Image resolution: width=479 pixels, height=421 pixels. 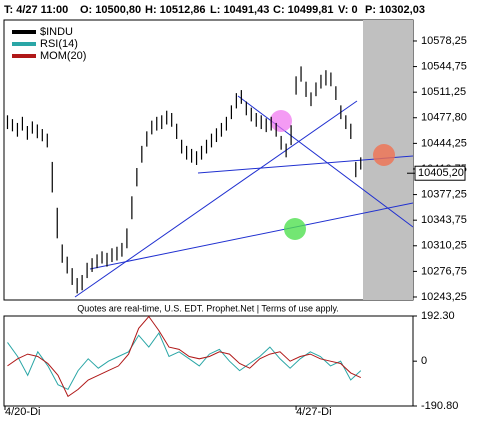 What do you see at coordinates (424, 361) in the screenshot?
I see `y-tick-label: 0` at bounding box center [424, 361].